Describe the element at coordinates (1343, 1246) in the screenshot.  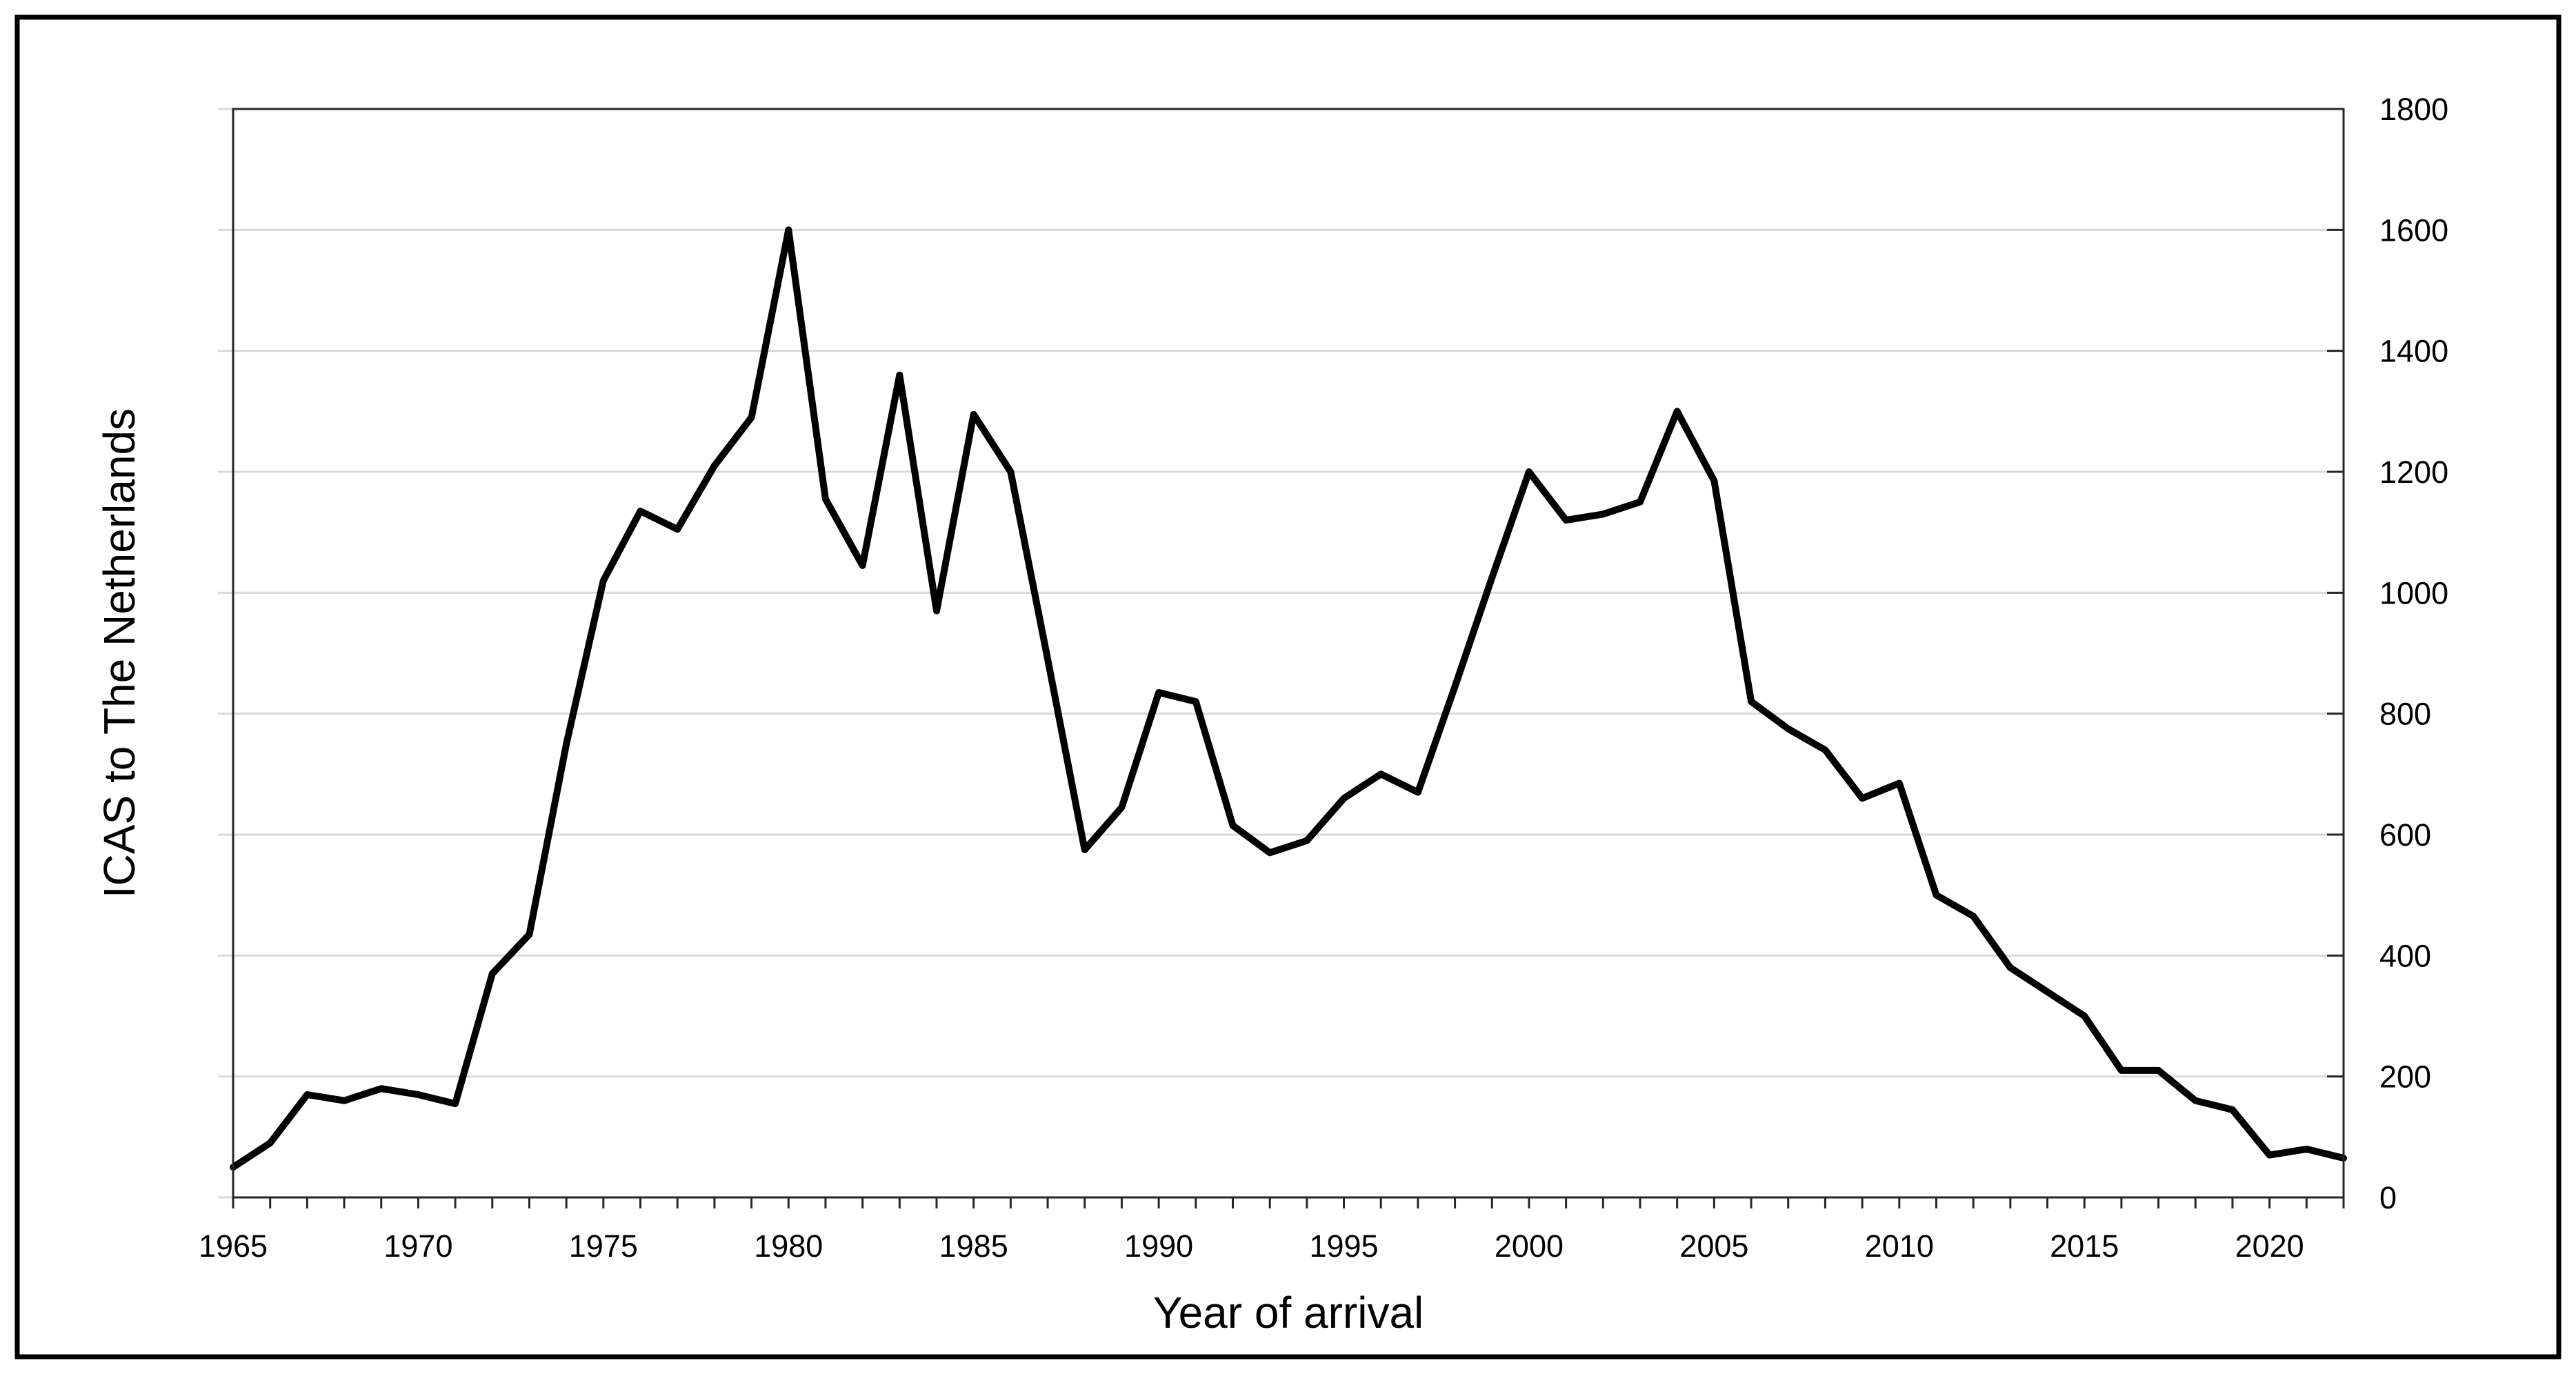
I see `x-tick-label: 1995` at that location.